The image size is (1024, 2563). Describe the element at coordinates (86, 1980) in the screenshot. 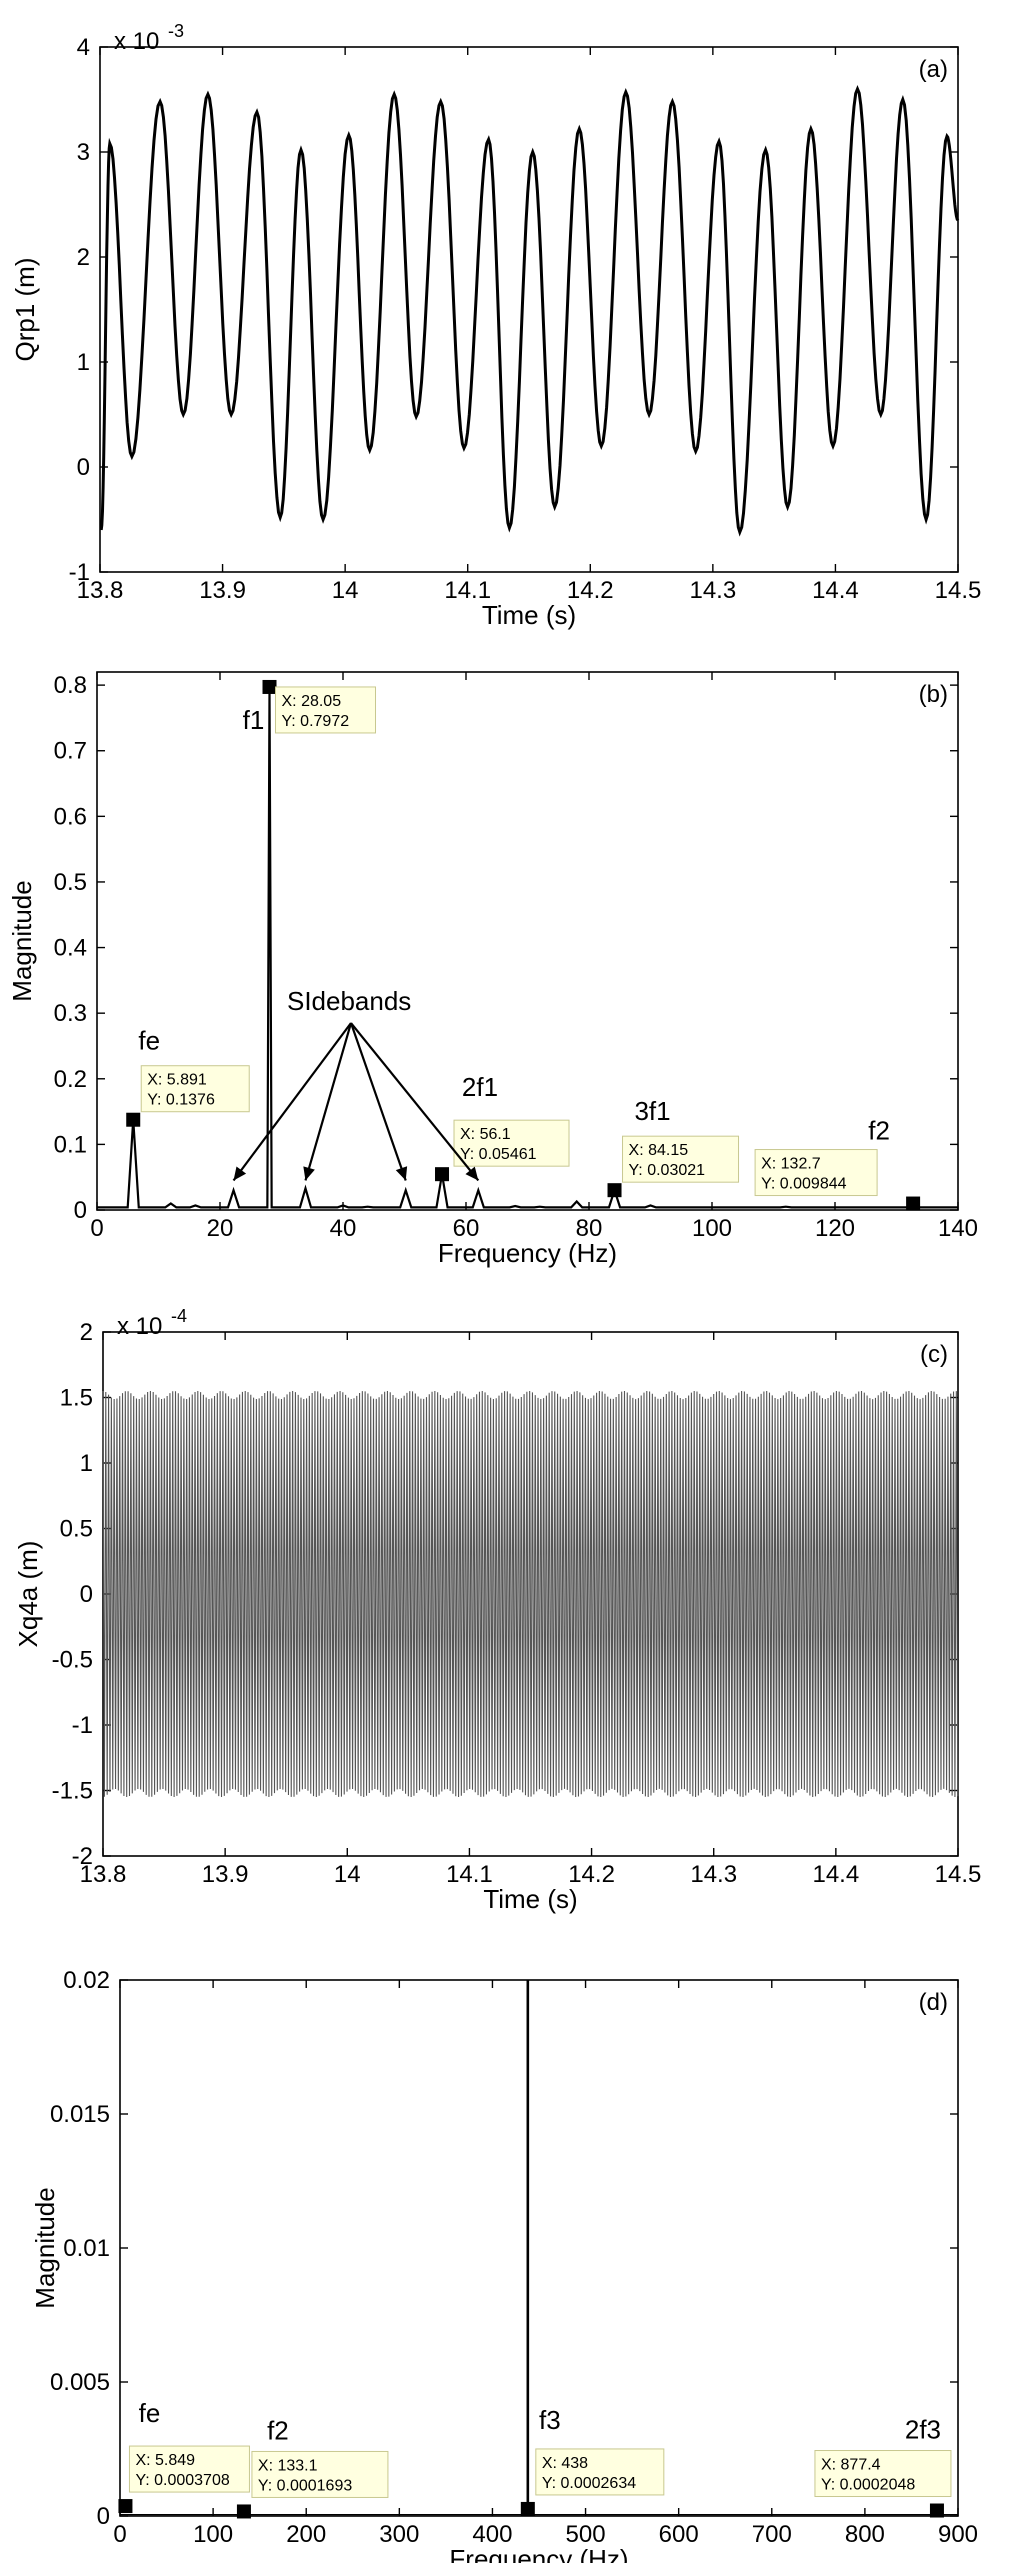

I see `y-tick-label: 0.02` at that location.